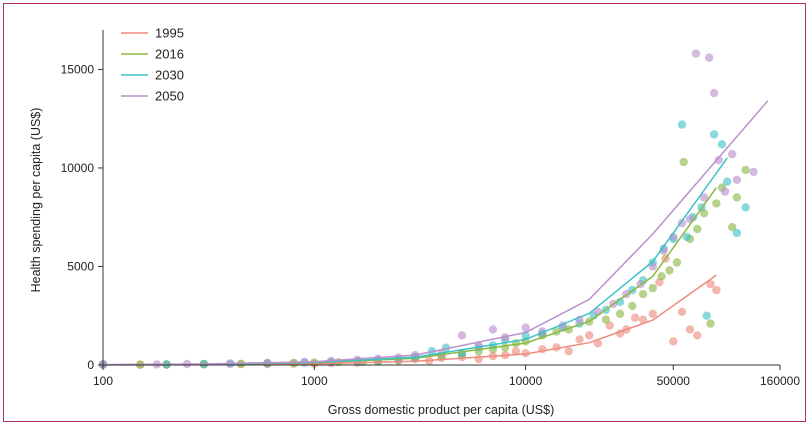 This screenshot has height=427, width=811. What do you see at coordinates (90, 365) in the screenshot?
I see `y-tick-label-0: 0` at bounding box center [90, 365].